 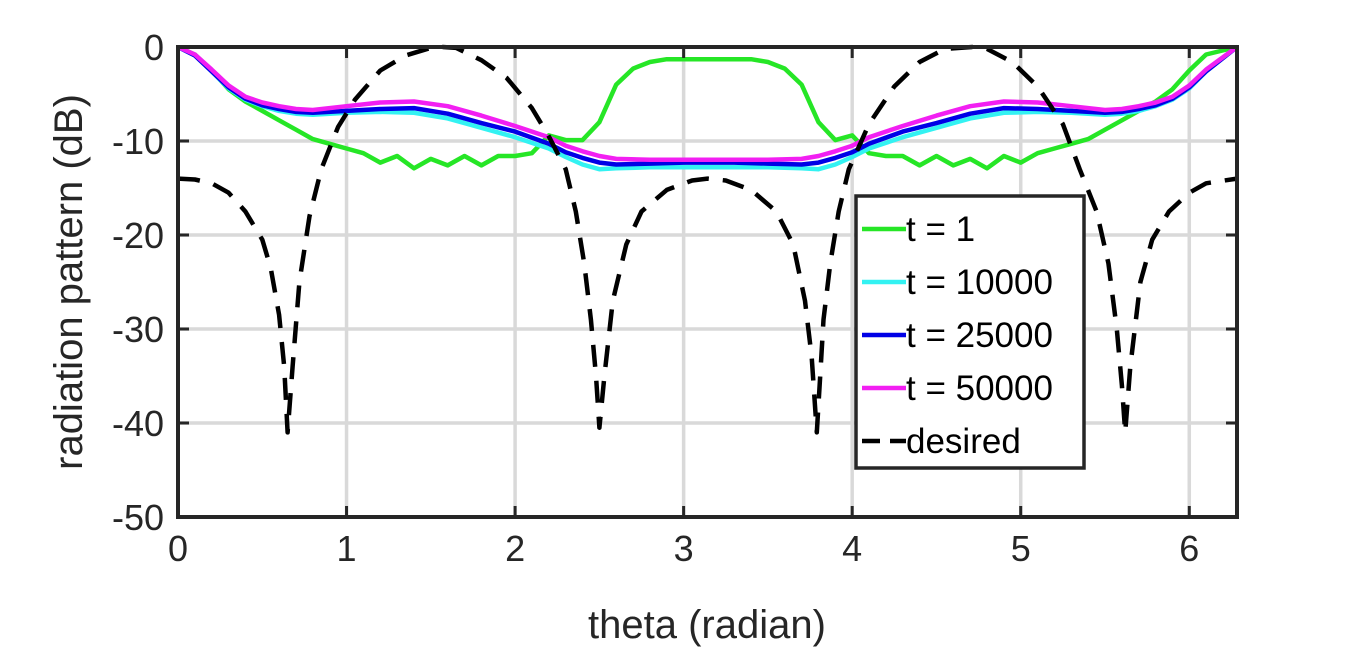 What do you see at coordinates (154, 47) in the screenshot?
I see `y-tick-label: 0` at bounding box center [154, 47].